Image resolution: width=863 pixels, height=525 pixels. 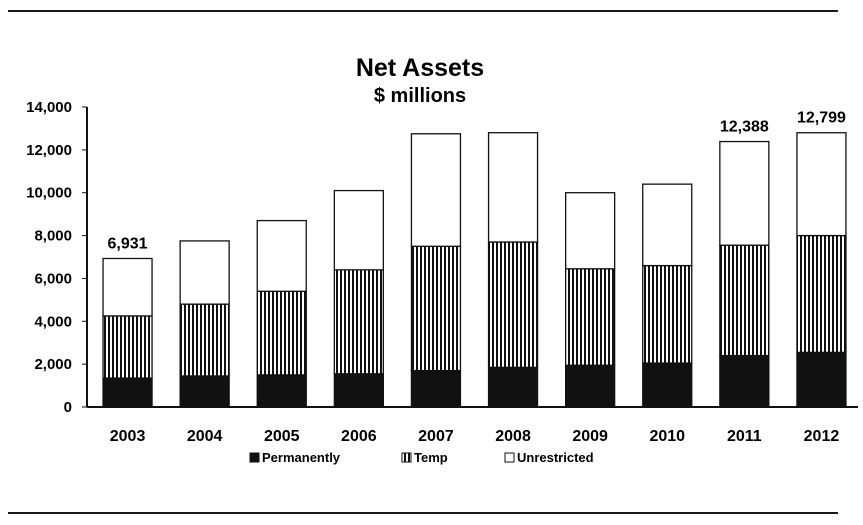 What do you see at coordinates (475, 436) in the screenshot?
I see `x-axis-ticks: 2003 2004 2005 2006 2007 2008 2009 2010 2011 2012` at bounding box center [475, 436].